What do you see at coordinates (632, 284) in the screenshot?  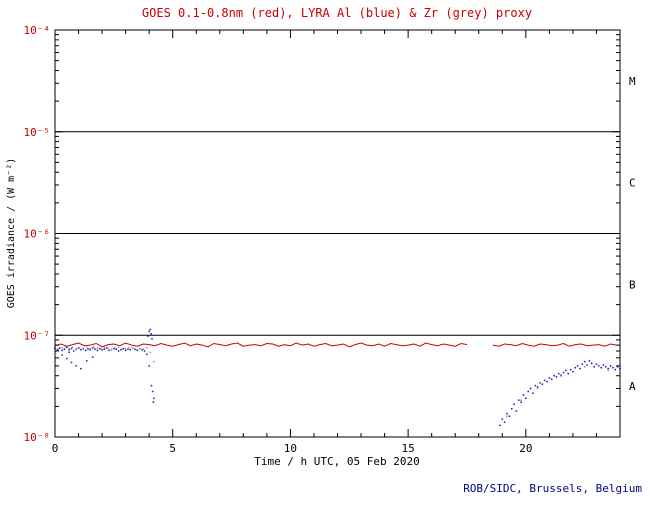 I see `flare-class-B: B` at bounding box center [632, 284].